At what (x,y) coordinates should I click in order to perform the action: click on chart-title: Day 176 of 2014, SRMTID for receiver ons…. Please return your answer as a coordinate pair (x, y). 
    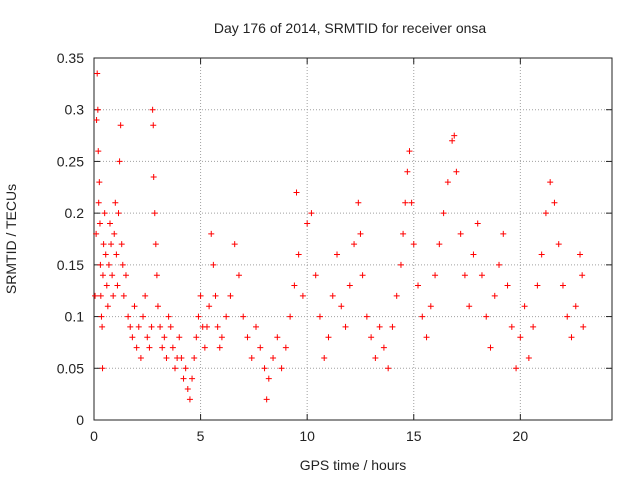
    Looking at the image, I should click on (350, 28).